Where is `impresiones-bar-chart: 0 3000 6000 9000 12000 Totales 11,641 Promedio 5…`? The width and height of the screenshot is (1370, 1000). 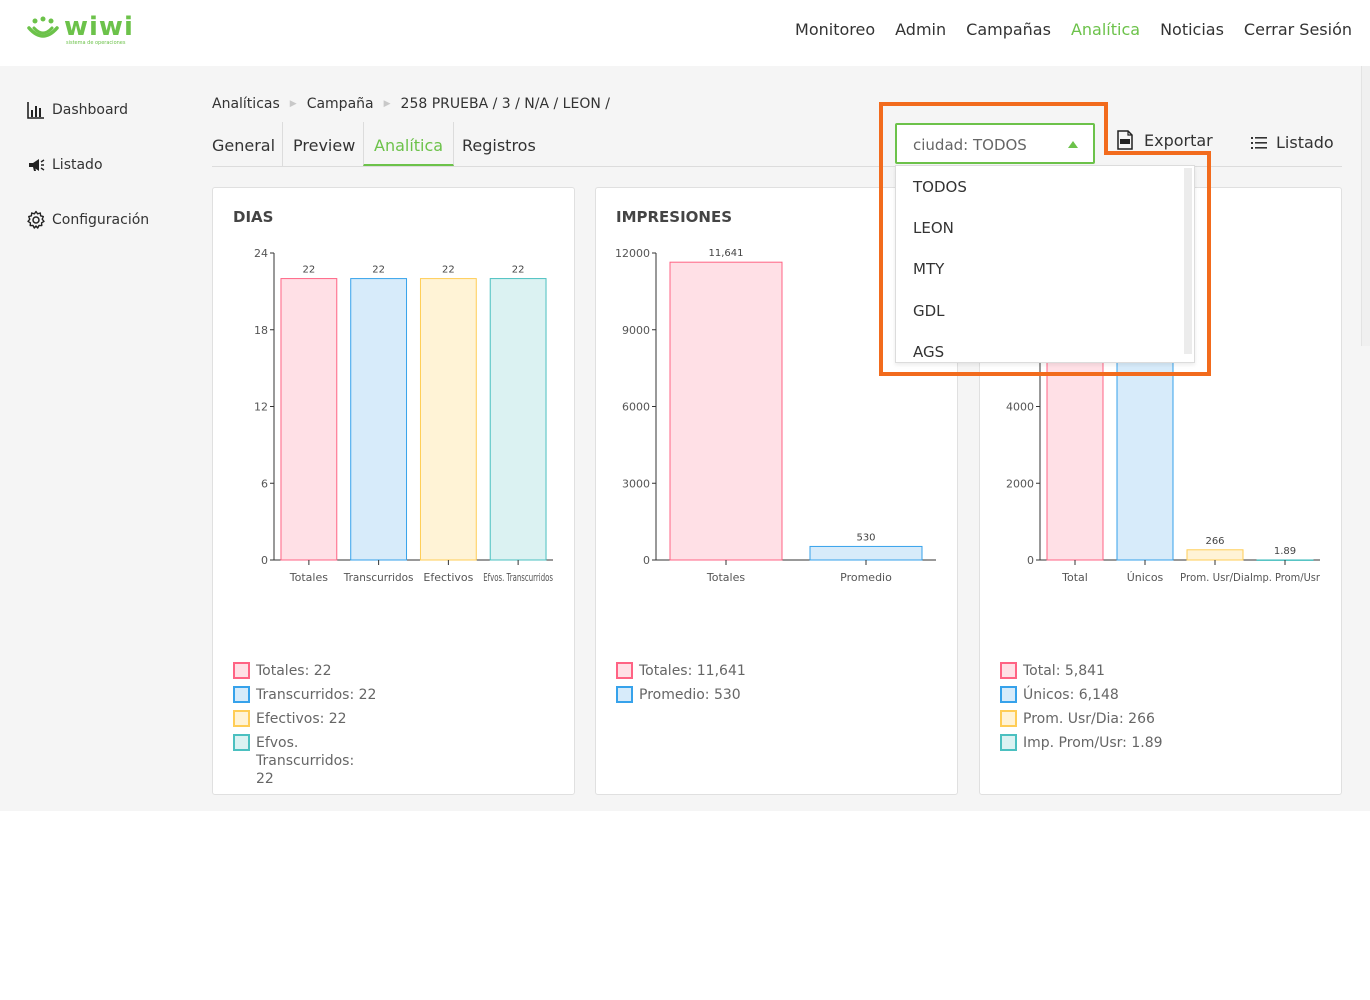 impresiones-bar-chart: 0 3000 6000 9000 12000 Totales 11,641 Promedio 5… is located at coordinates (775, 415).